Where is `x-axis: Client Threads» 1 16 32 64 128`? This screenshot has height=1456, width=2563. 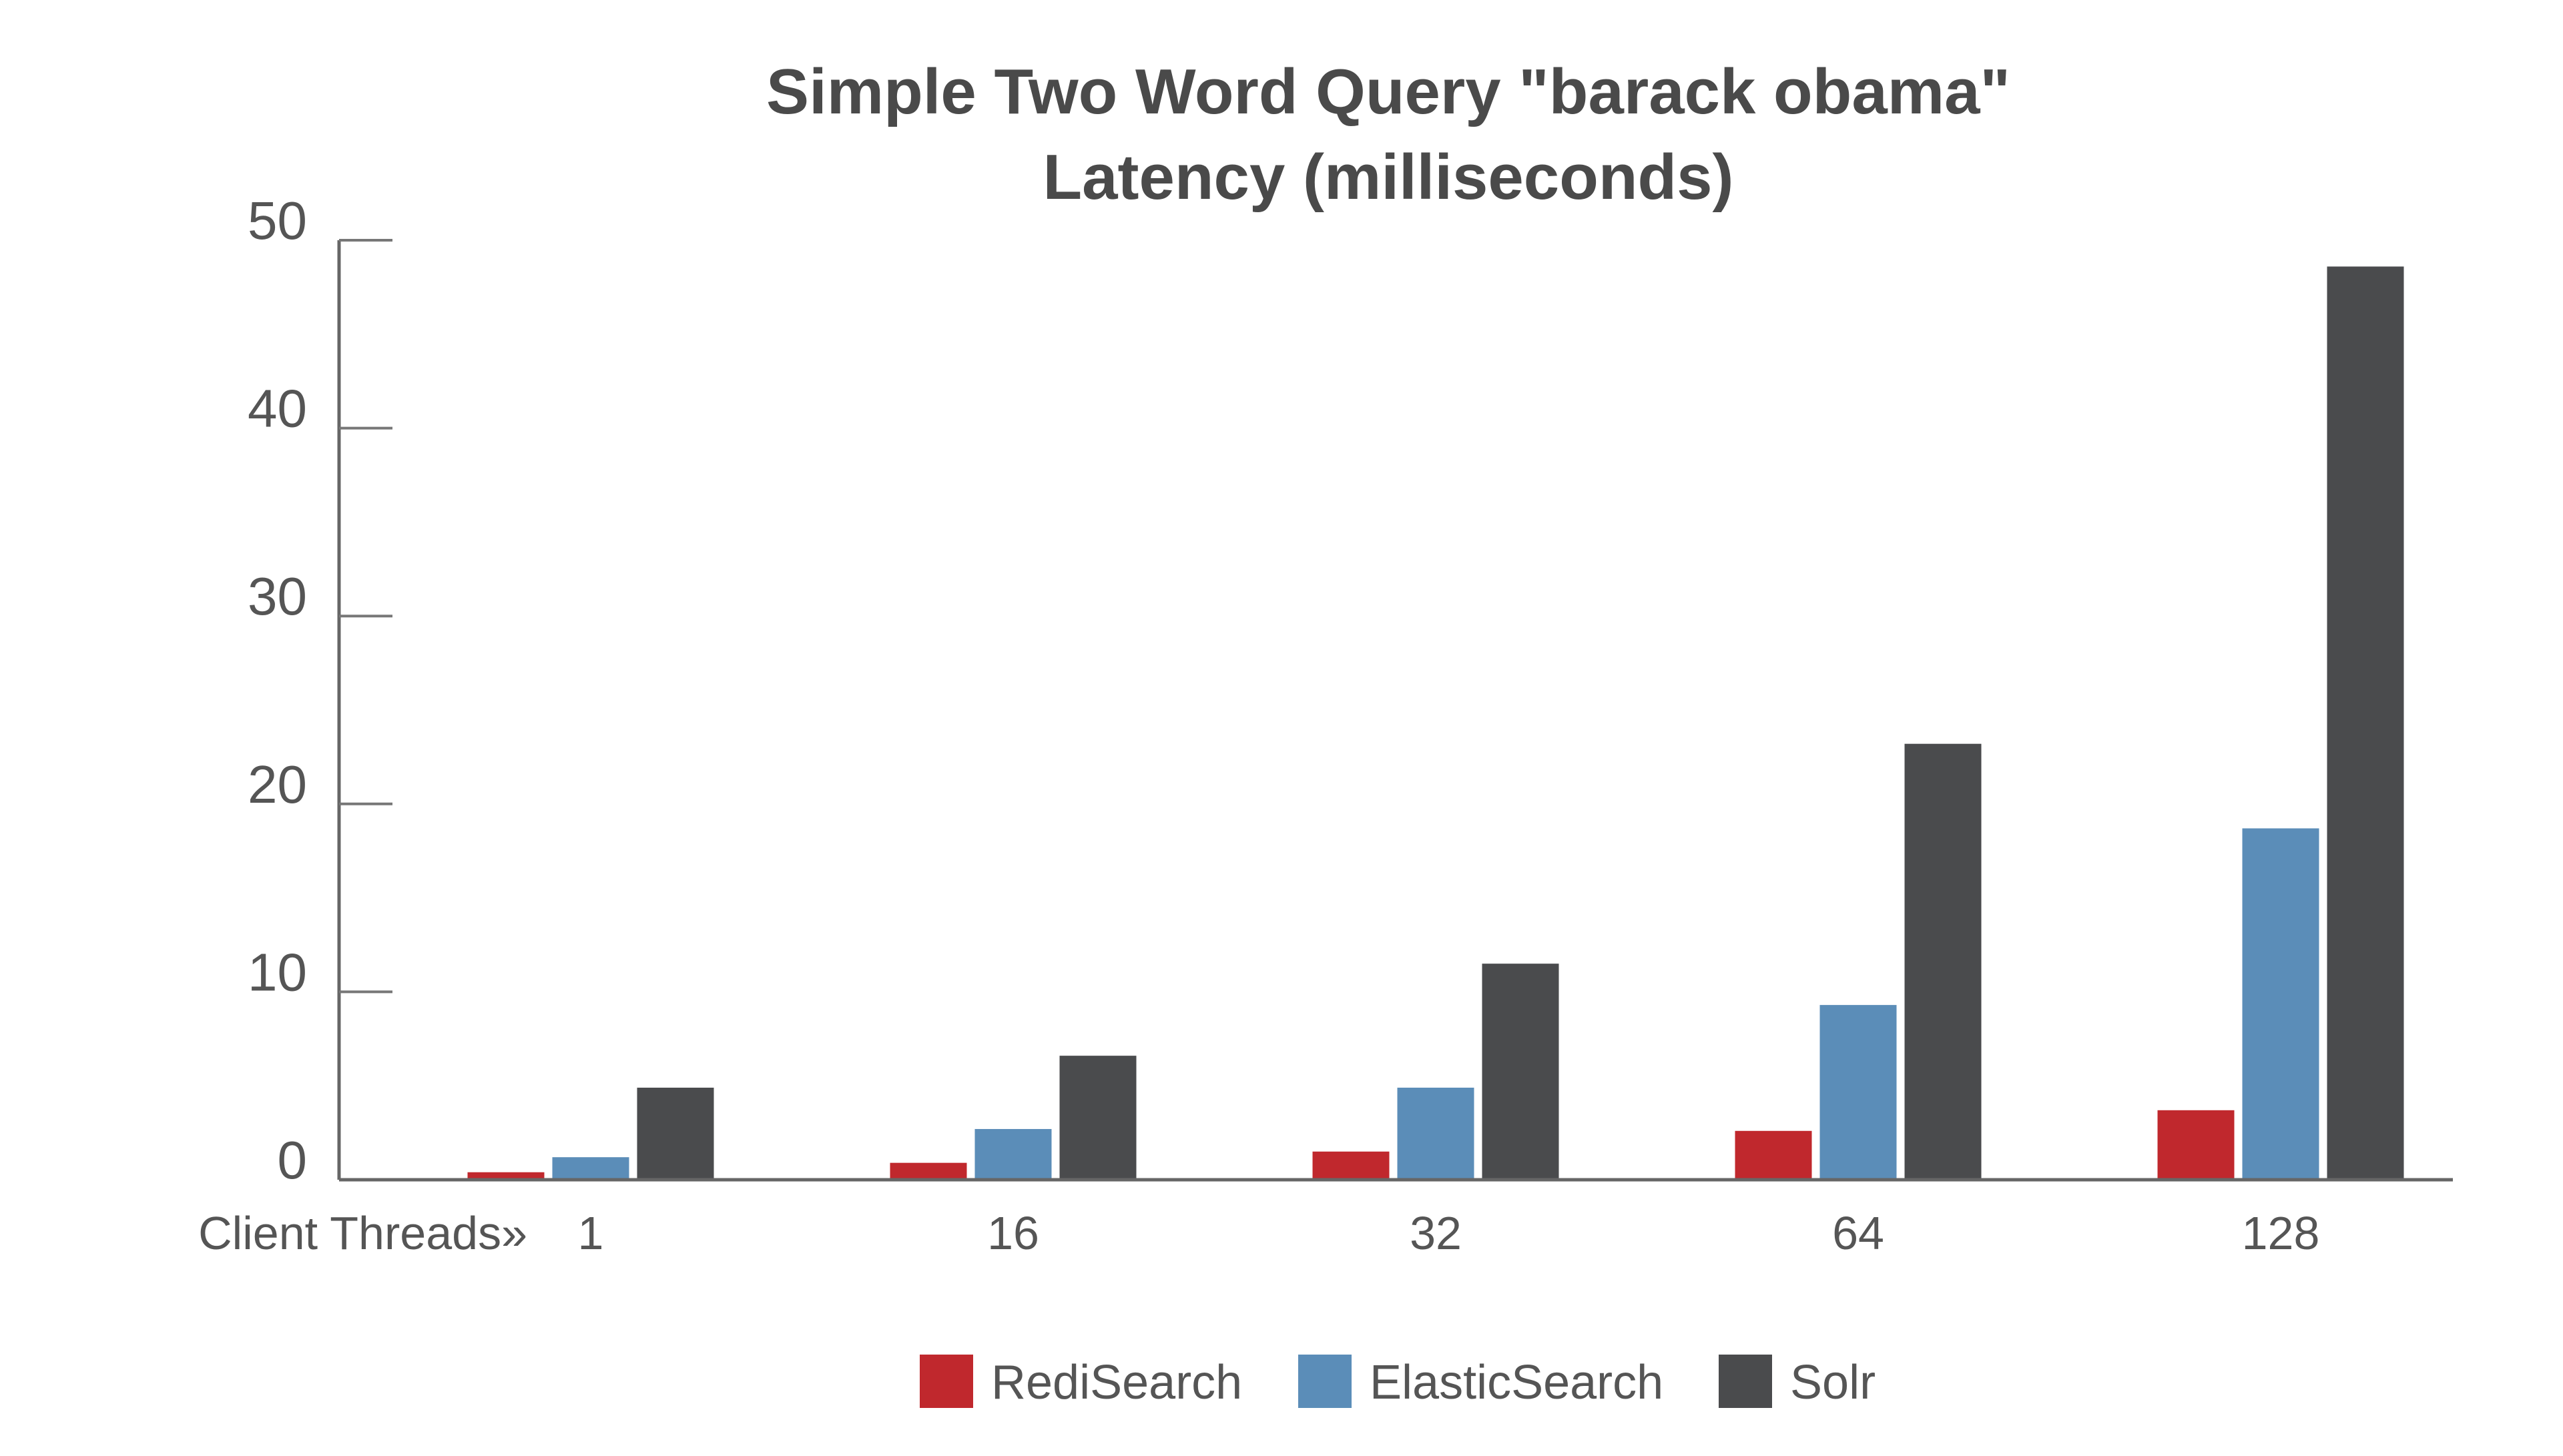
x-axis: Client Threads» 1 16 32 64 128 is located at coordinates (1325, 1218).